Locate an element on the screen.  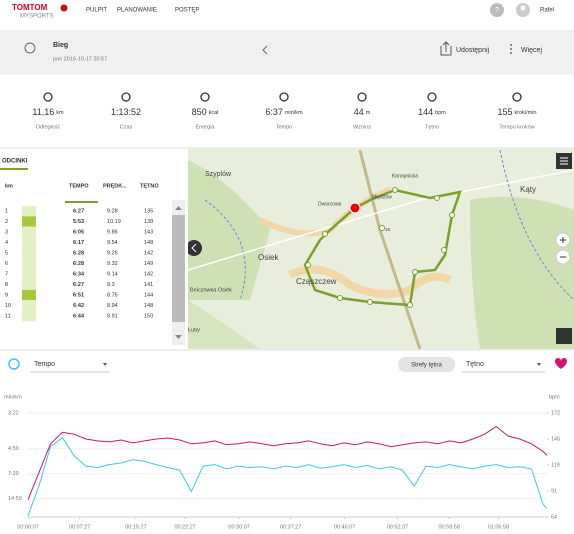
split-cell: 10.19 is located at coordinates (114, 222).